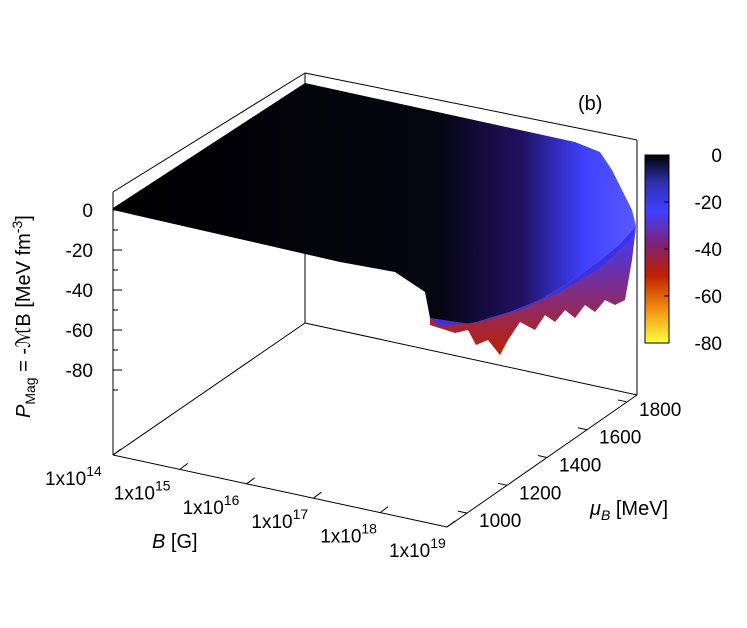 The image size is (747, 628). I want to click on floor-right-edge, so click(471, 359).